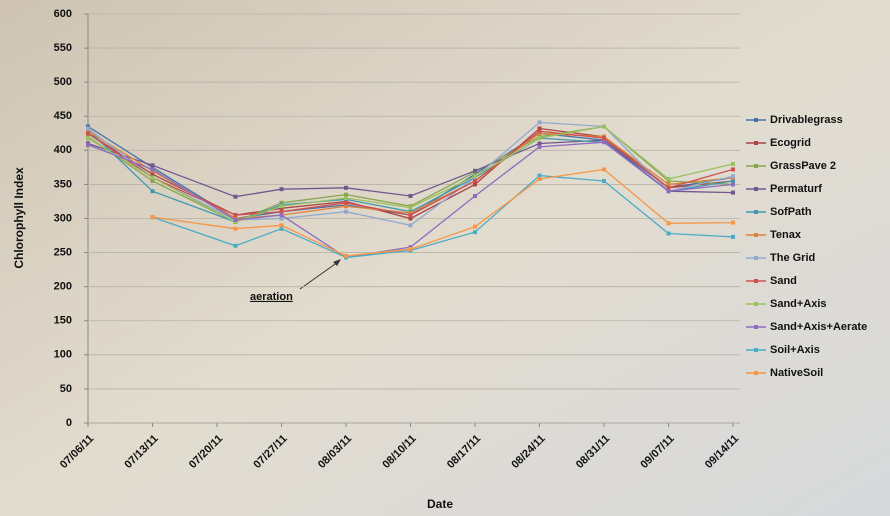  I want to click on legend-label: The Grid, so click(792, 258).